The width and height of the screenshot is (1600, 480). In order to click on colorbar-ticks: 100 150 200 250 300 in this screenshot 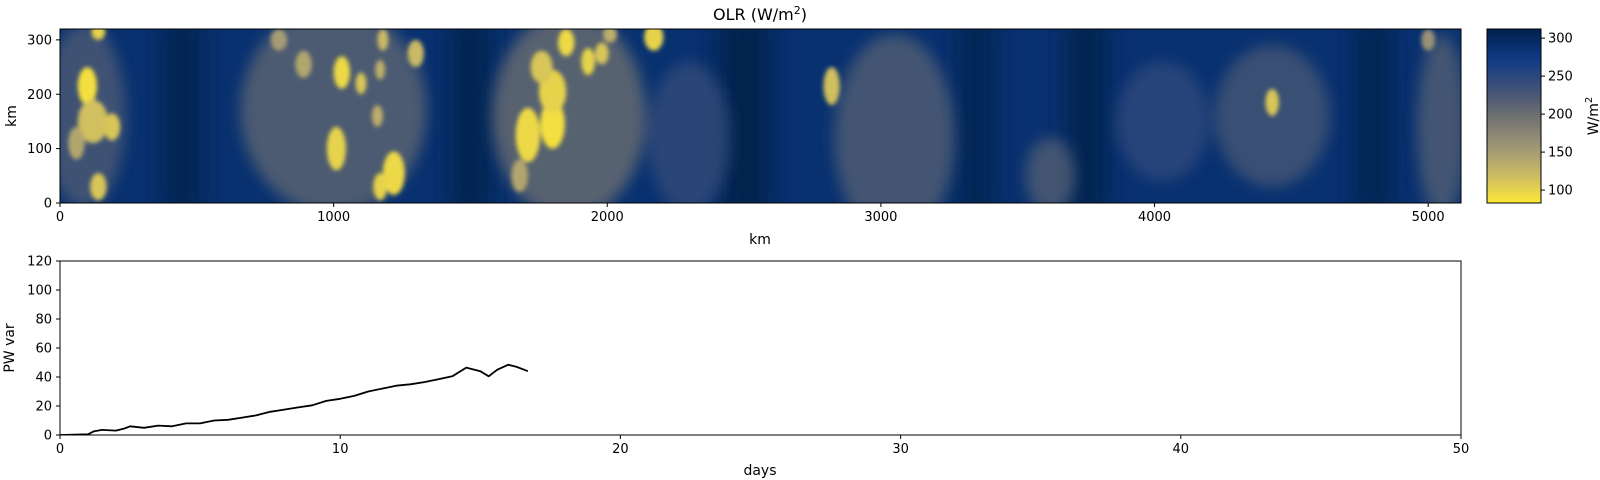, I will do `click(1557, 115)`.